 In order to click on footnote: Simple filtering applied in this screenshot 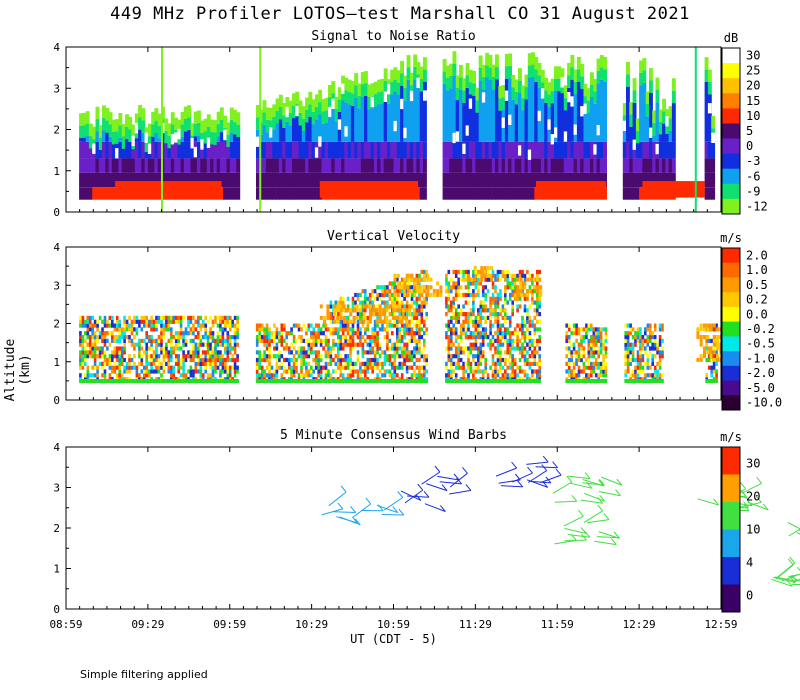, I will do `click(144, 674)`.